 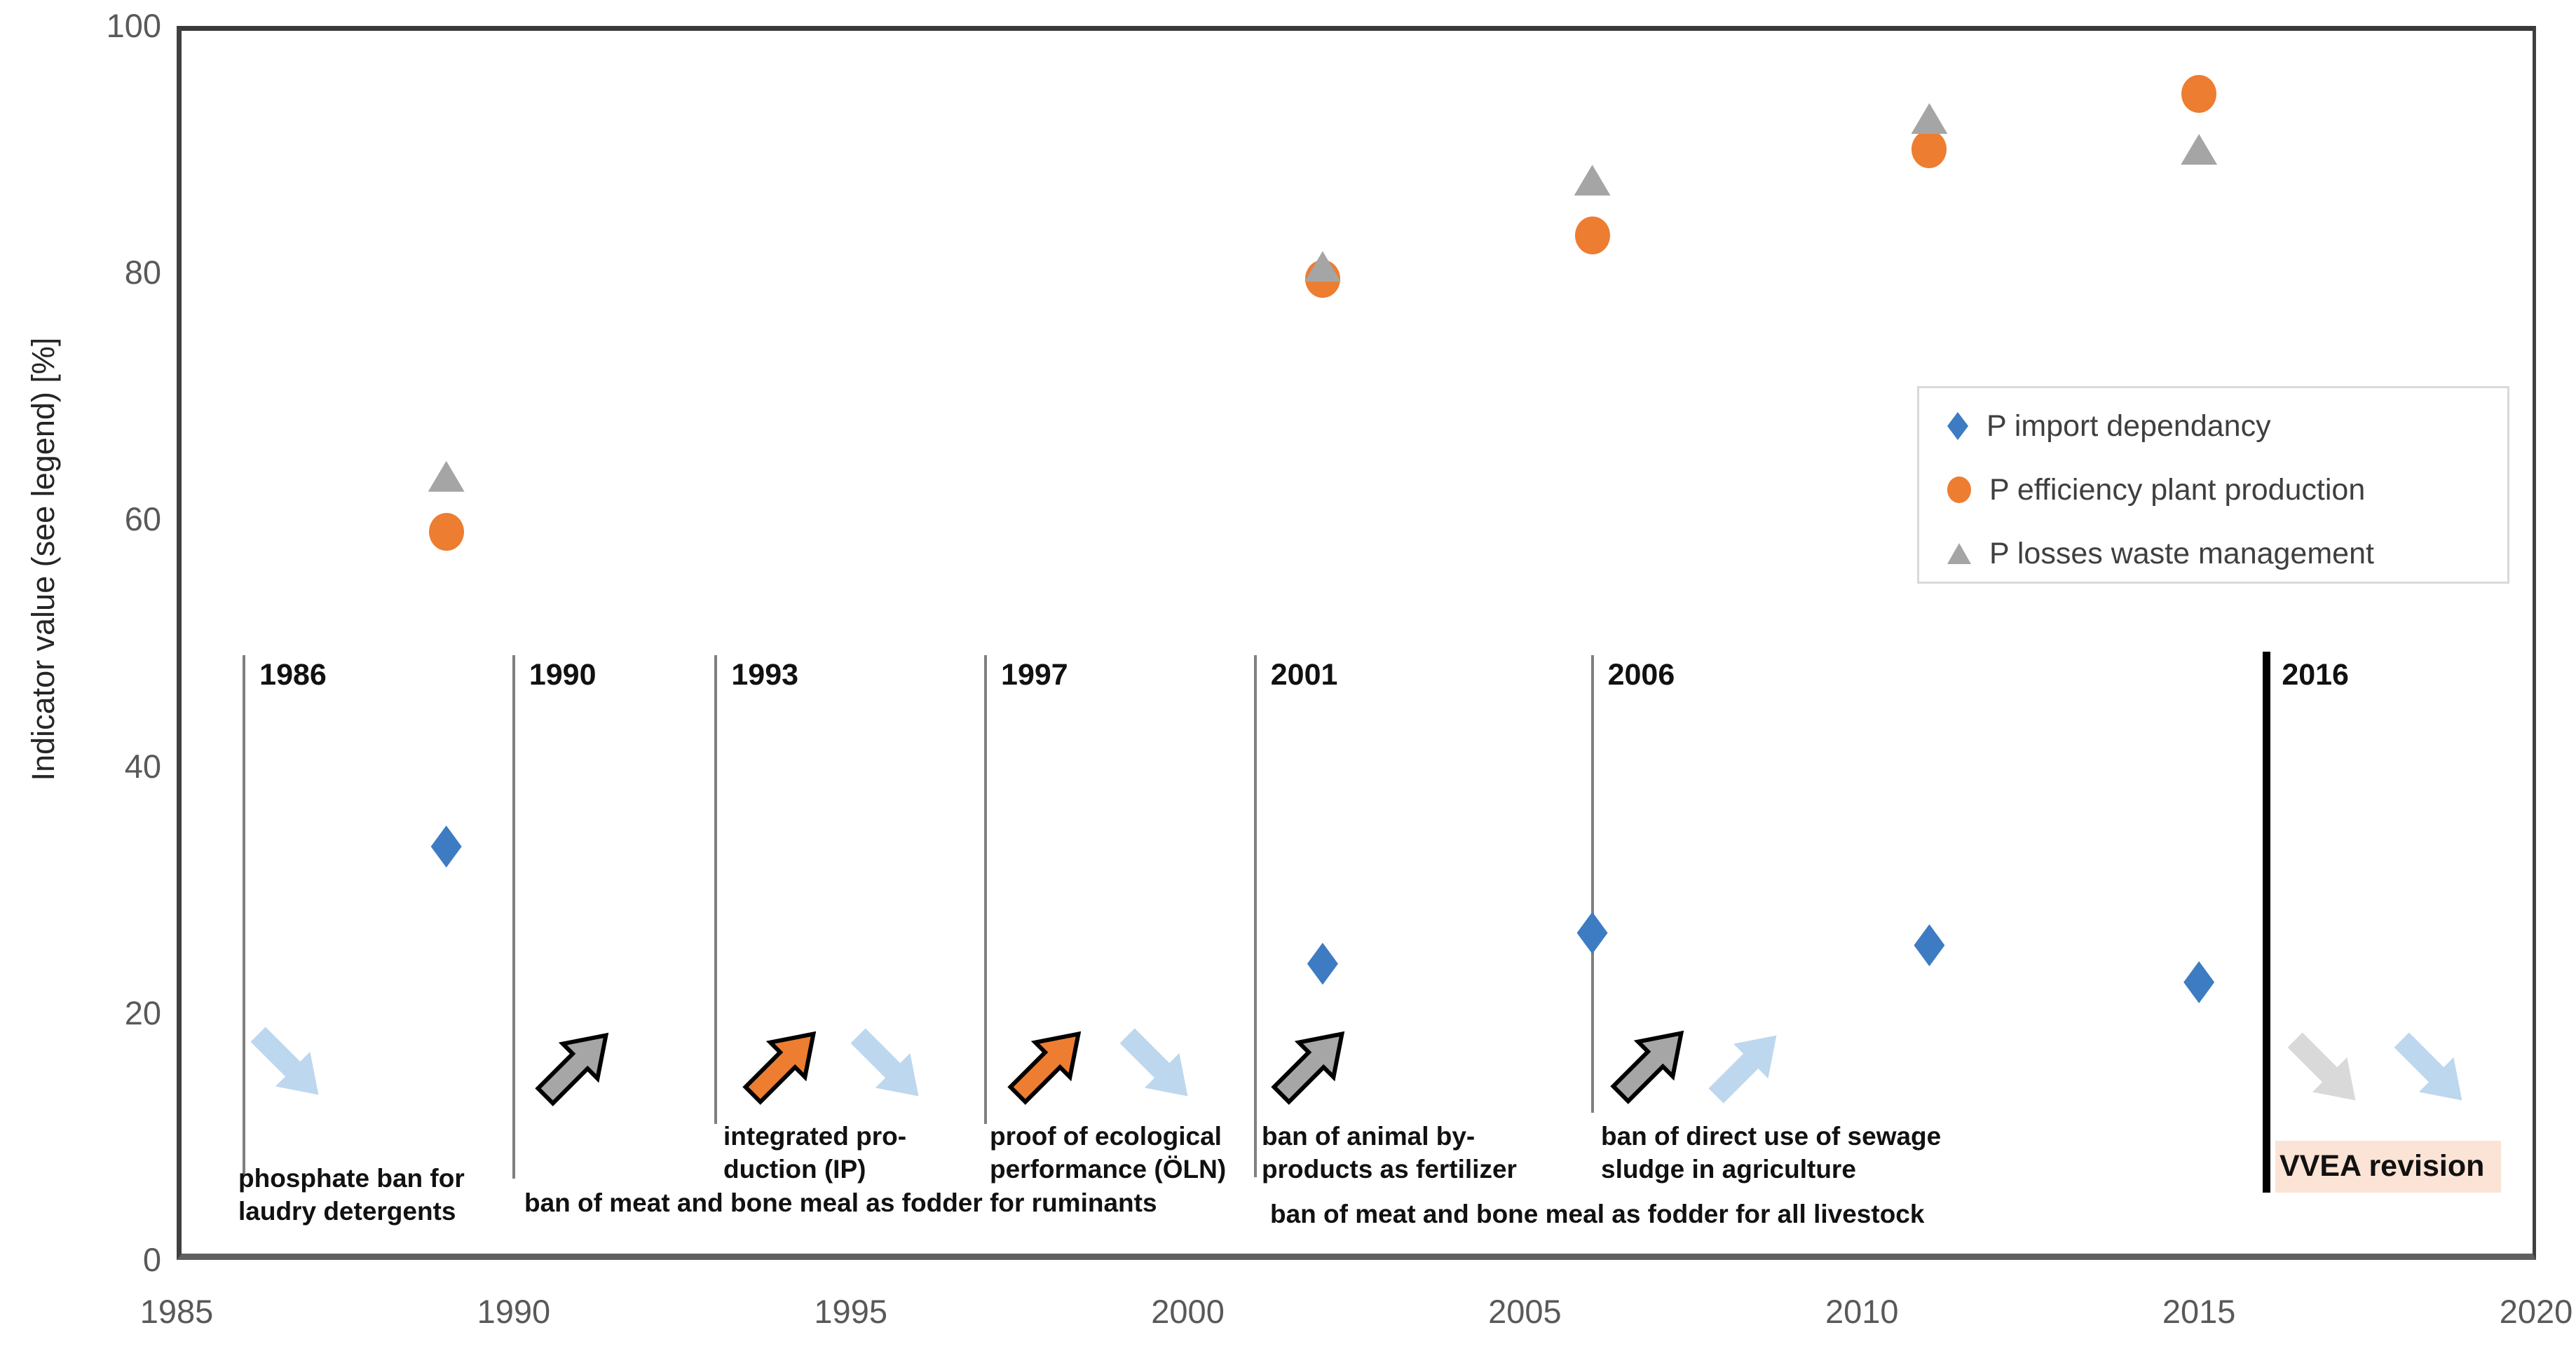 I want to click on annotation-caption-line: duction (IP), so click(x=794, y=1169).